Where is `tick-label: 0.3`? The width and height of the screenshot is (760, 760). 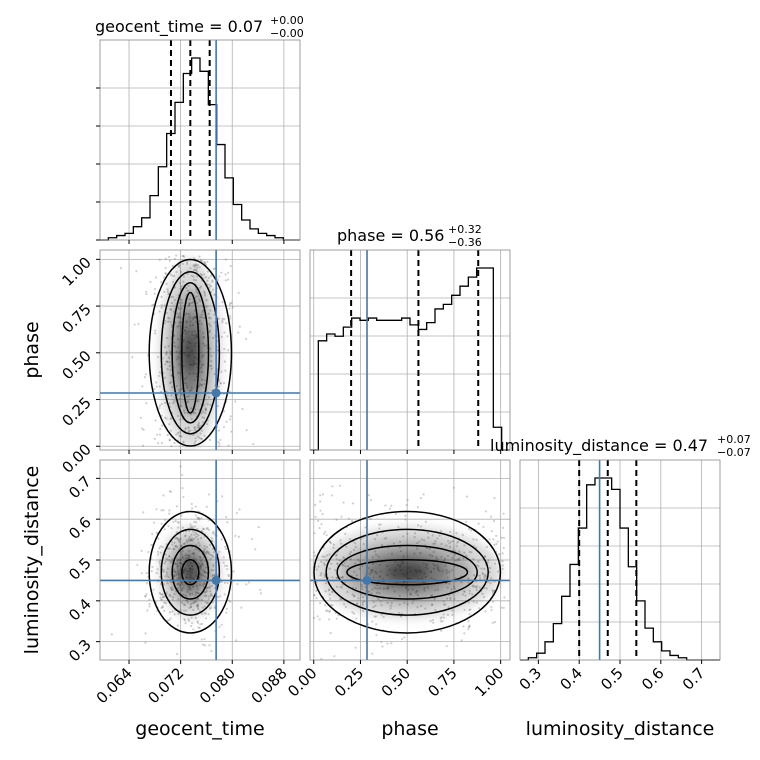
tick-label: 0.3 is located at coordinates (531, 679).